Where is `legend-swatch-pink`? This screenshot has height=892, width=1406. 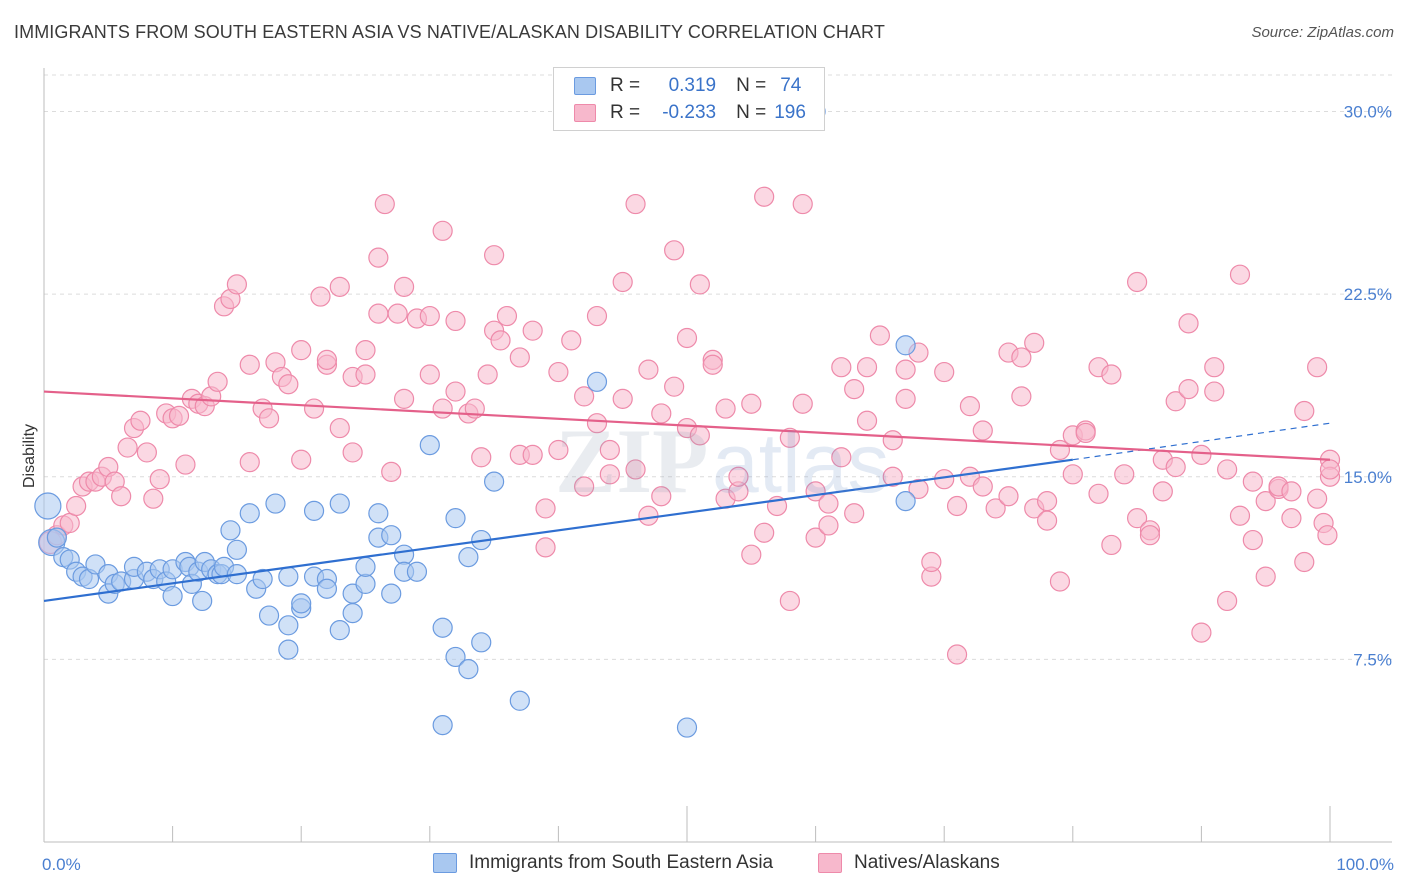 legend-swatch-pink is located at coordinates (585, 113).